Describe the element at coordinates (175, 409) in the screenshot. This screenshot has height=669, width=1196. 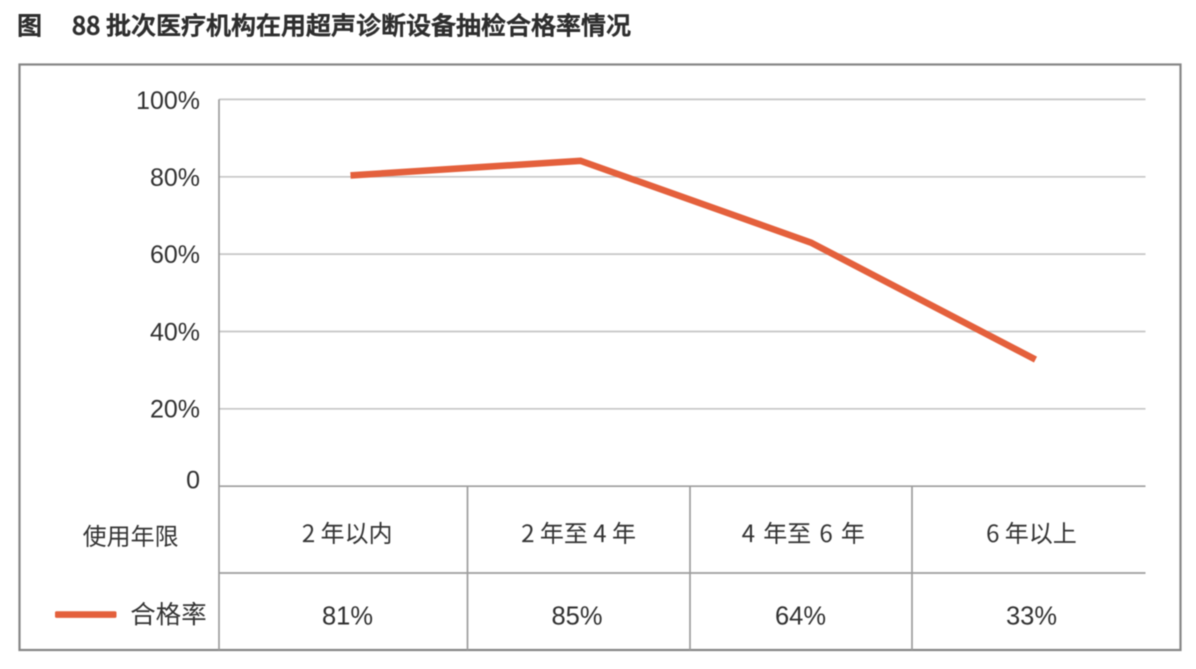
I see `svg-text: 20%` at that location.